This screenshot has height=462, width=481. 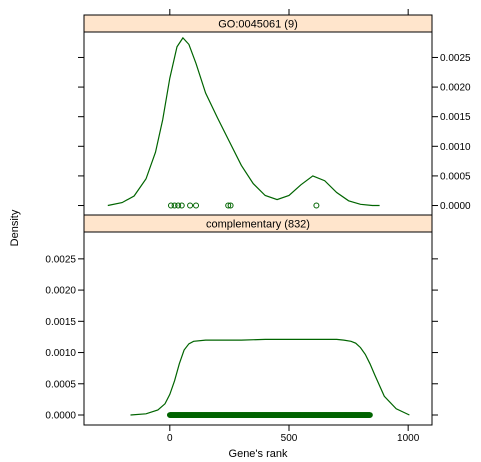 I want to click on y-axis-title: Density, so click(x=15, y=227).